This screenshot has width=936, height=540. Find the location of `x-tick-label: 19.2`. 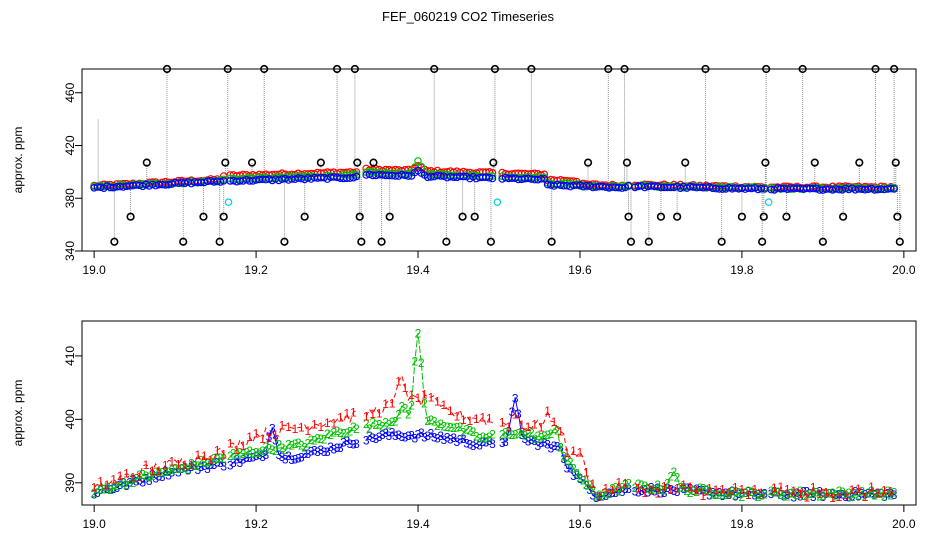

x-tick-label: 19.2 is located at coordinates (256, 524).